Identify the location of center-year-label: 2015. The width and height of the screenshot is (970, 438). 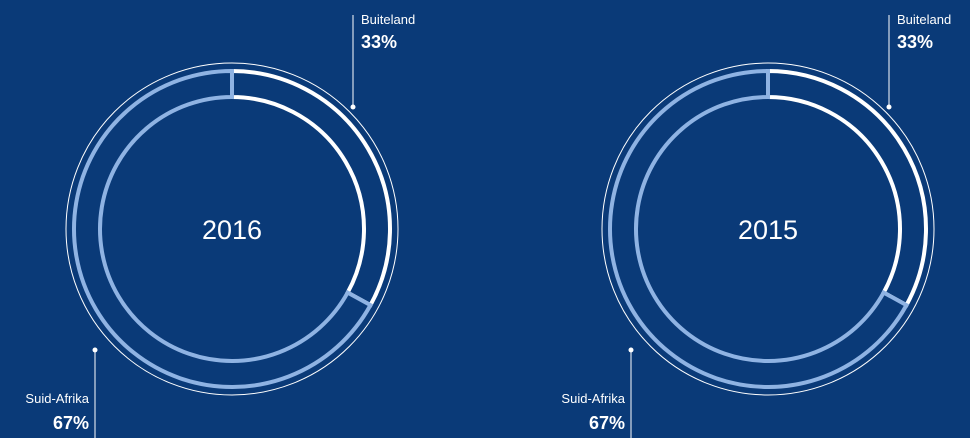
(768, 230).